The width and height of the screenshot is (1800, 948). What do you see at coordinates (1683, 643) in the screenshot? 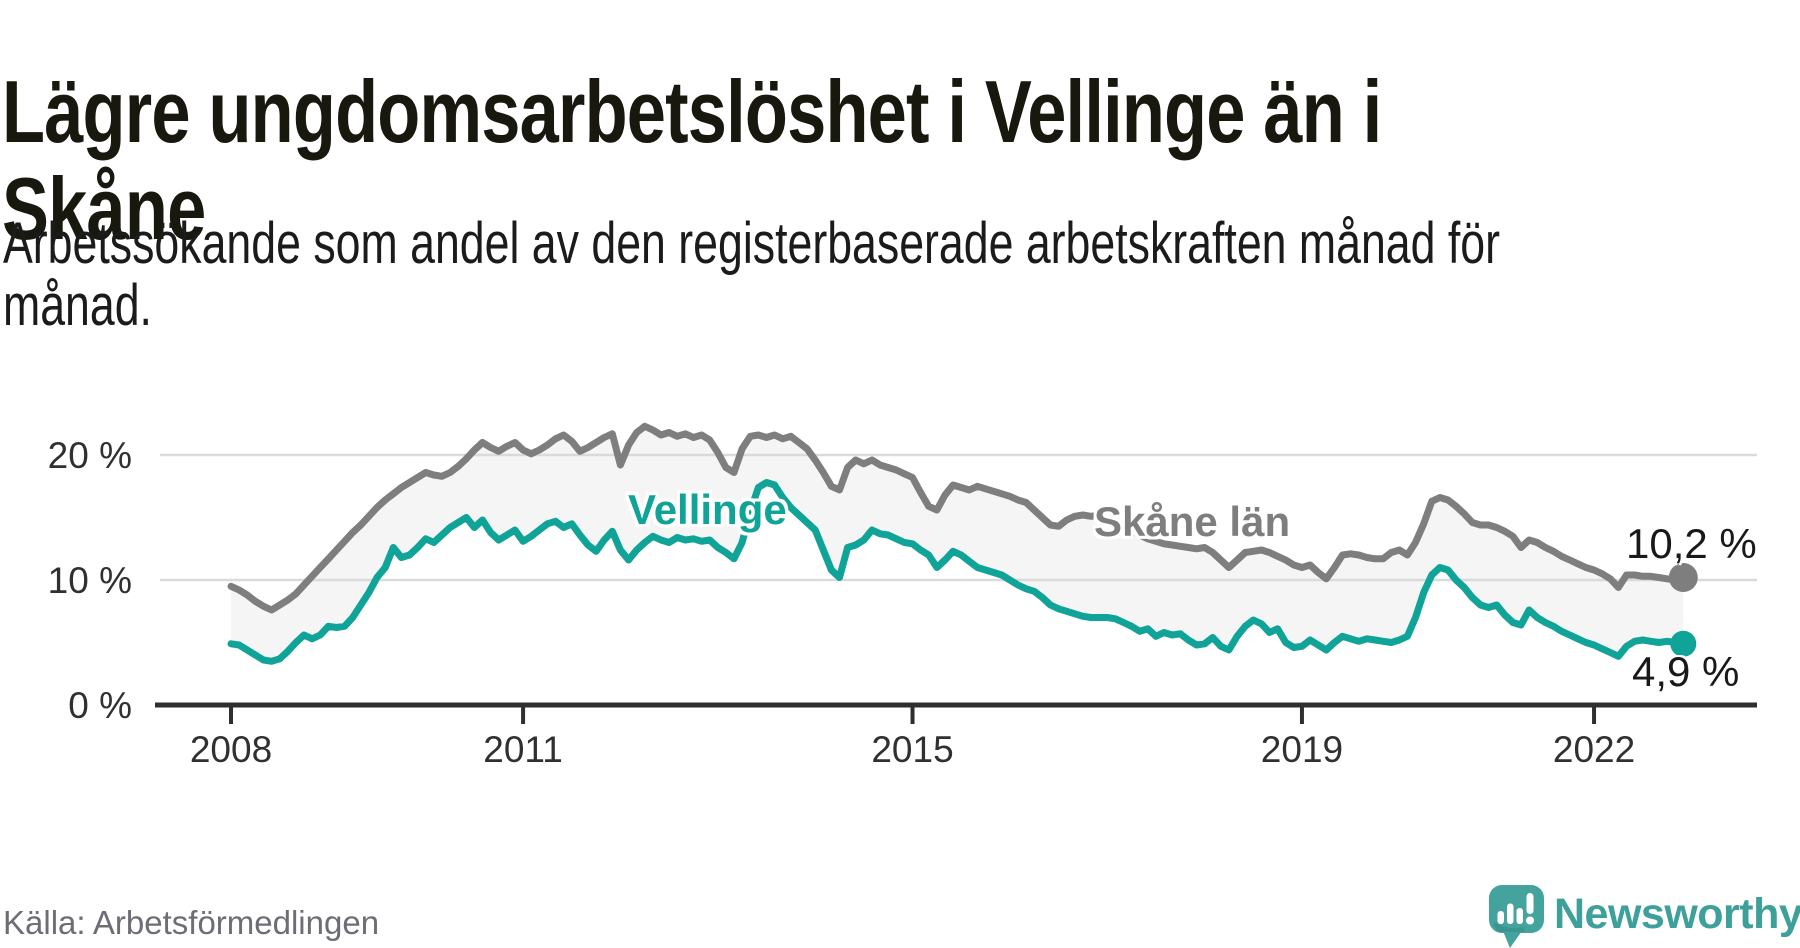
I see `vellinge-end-dot` at bounding box center [1683, 643].